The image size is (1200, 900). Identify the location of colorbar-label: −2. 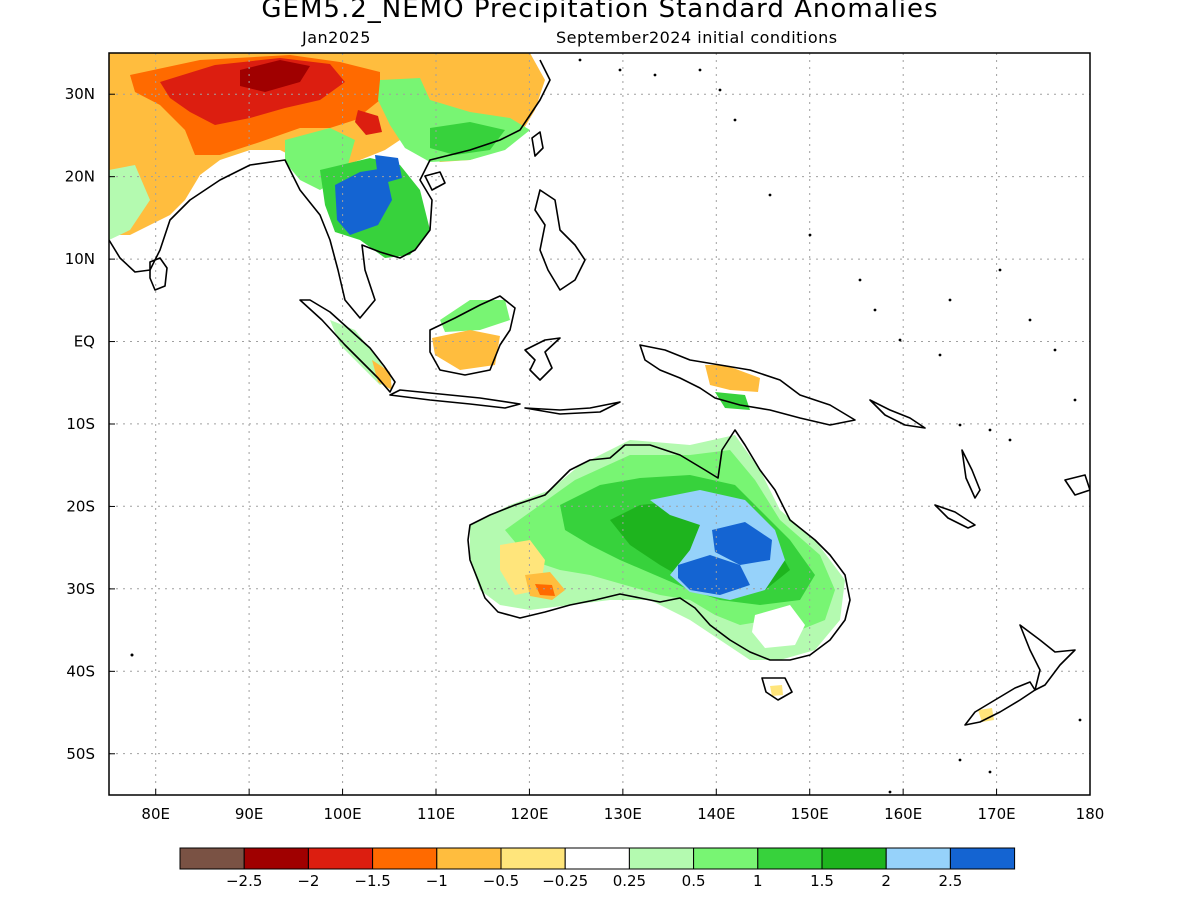
(308, 881).